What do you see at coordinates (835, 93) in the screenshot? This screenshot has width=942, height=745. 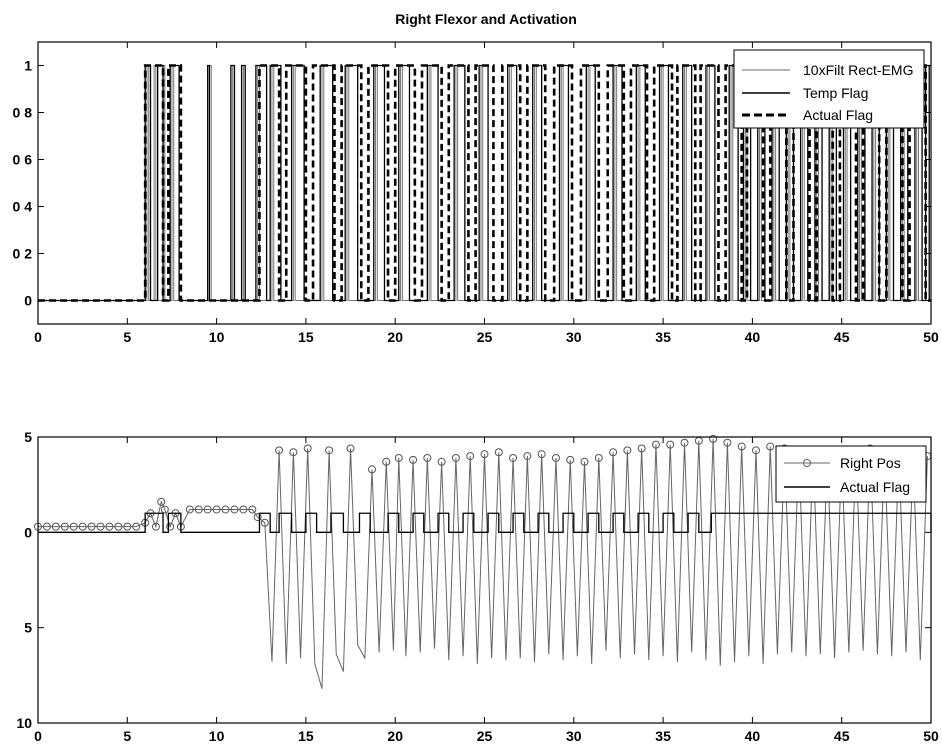 I see `legend-label-temp-flag: Temp Flag` at bounding box center [835, 93].